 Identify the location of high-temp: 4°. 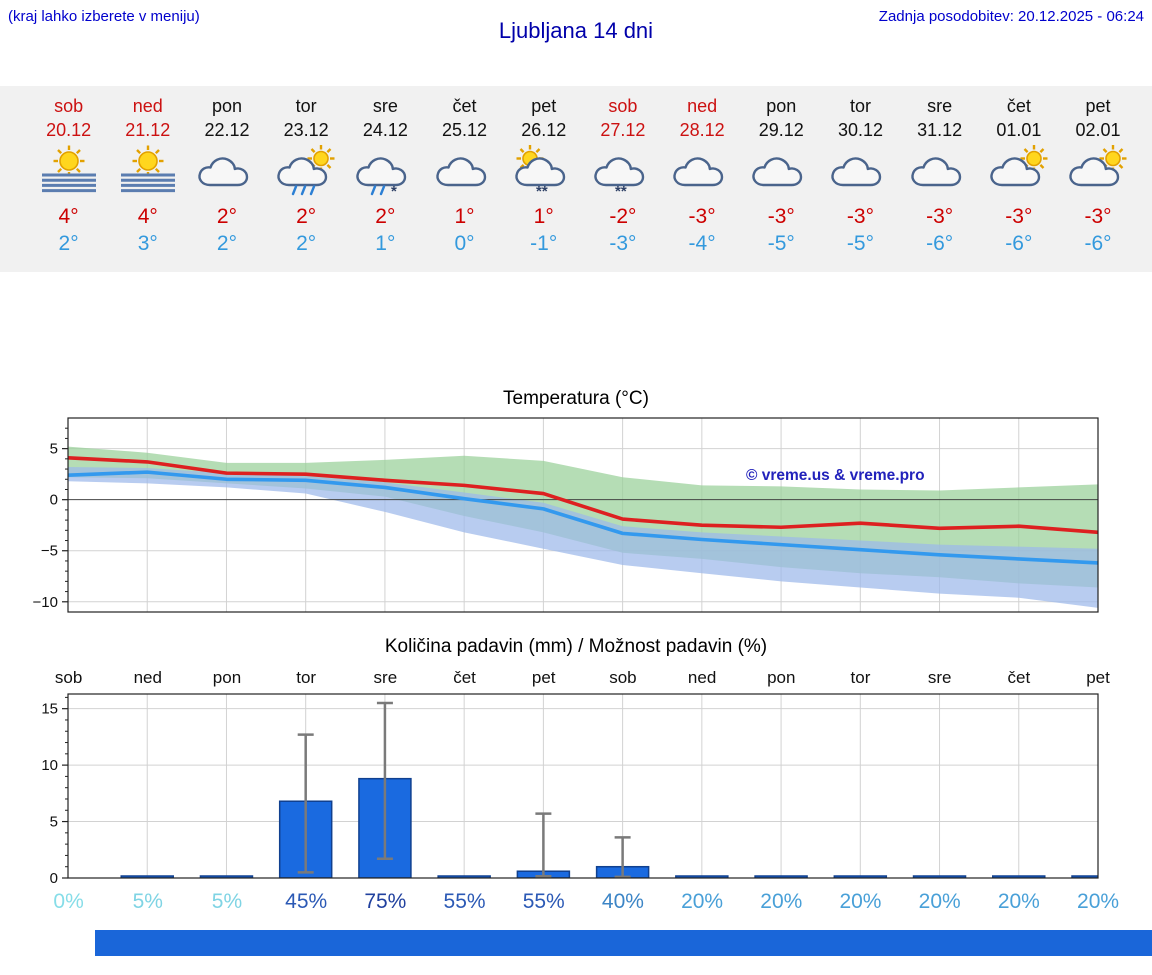
(68, 216).